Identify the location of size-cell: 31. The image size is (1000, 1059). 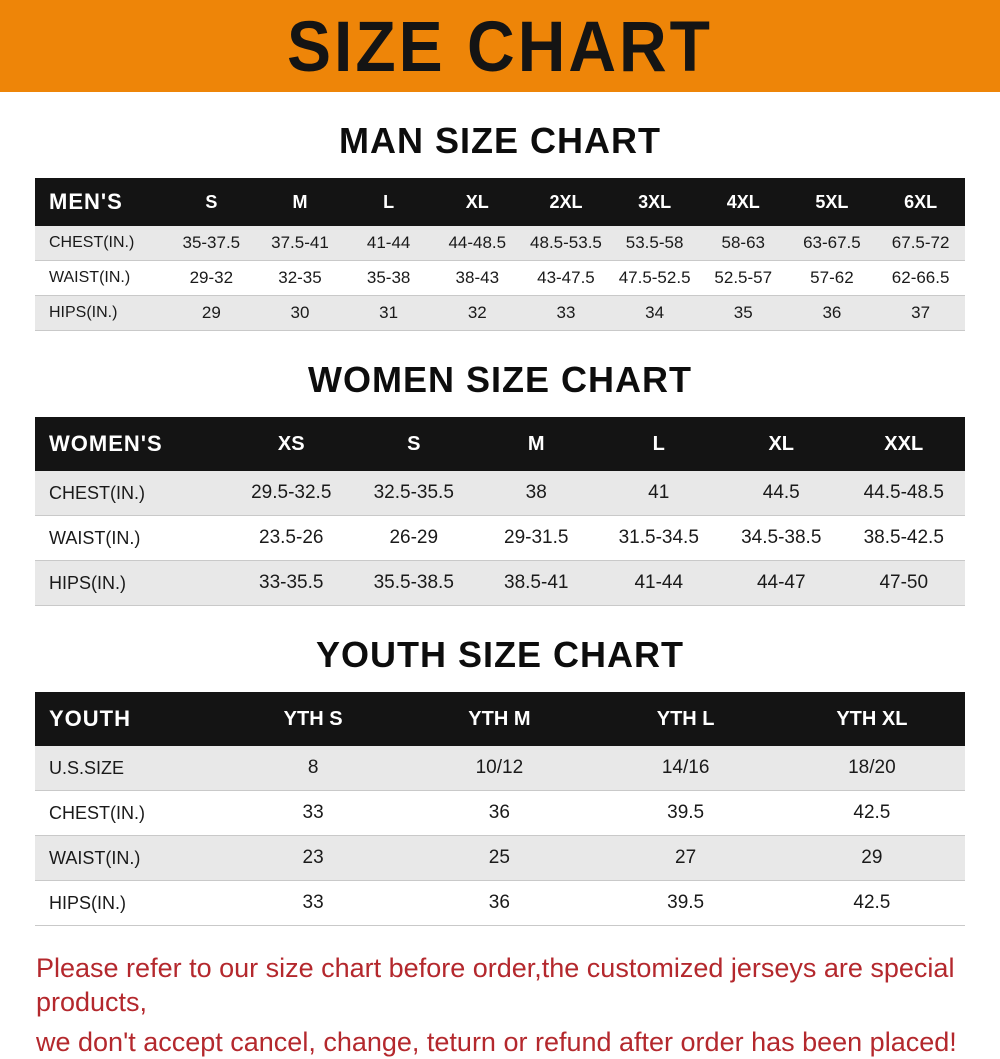
(388, 313).